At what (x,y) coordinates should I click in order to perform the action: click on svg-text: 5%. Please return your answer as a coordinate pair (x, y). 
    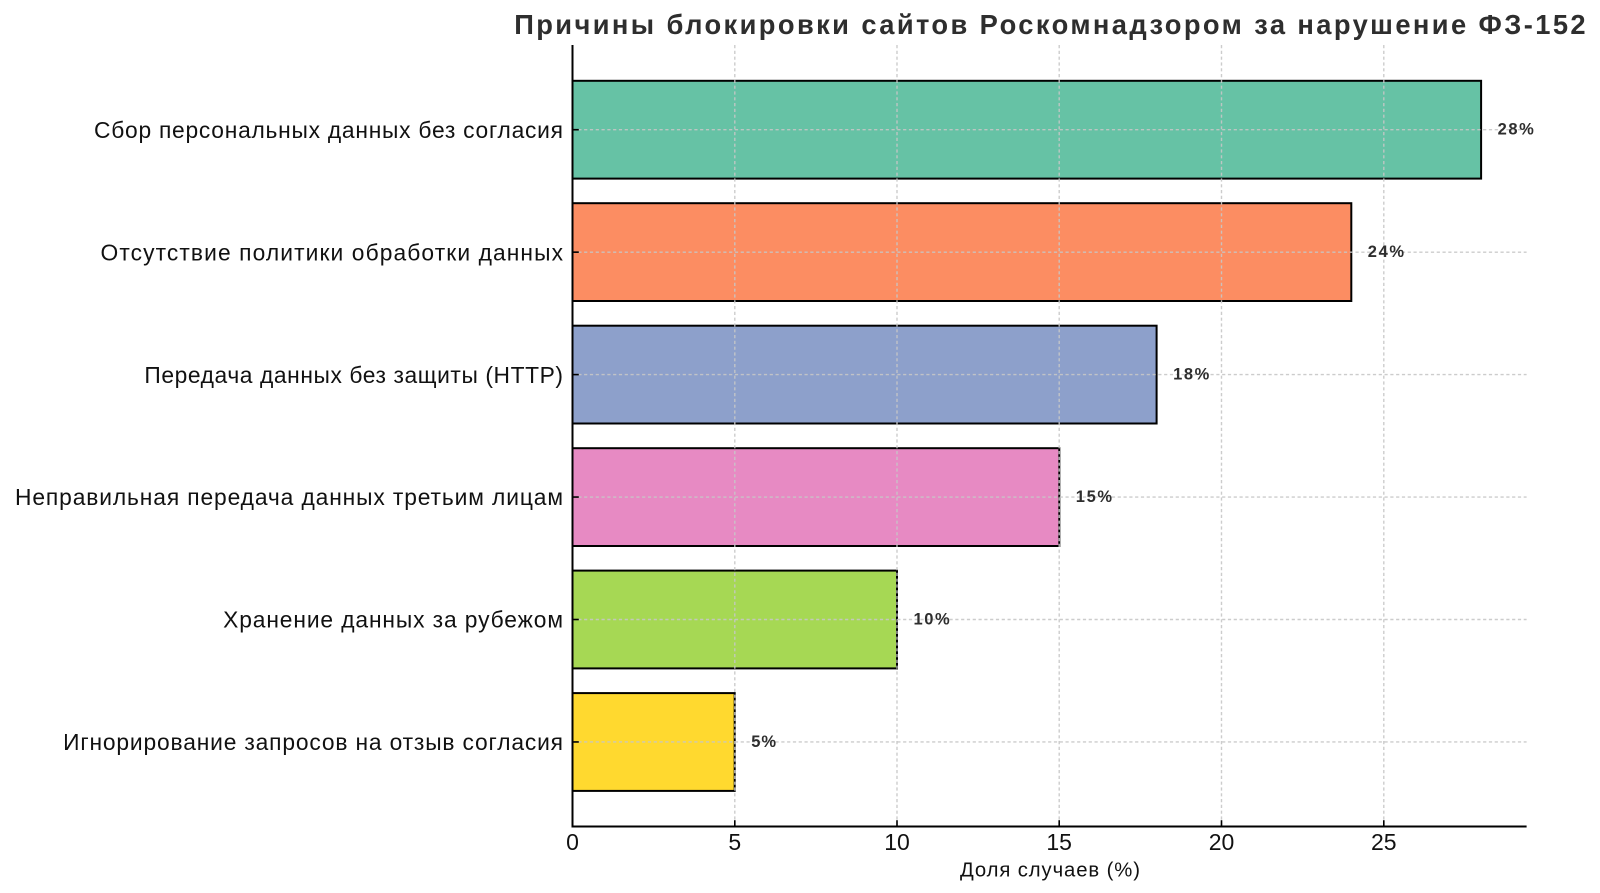
    Looking at the image, I should click on (763, 742).